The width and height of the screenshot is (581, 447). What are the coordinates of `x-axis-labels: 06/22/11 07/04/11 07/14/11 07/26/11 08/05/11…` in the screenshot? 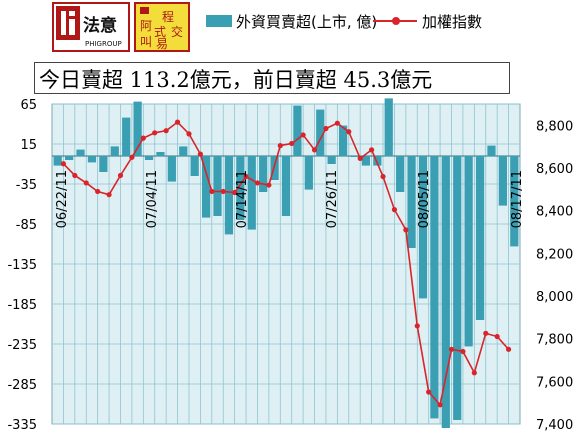 It's located at (290, 199).